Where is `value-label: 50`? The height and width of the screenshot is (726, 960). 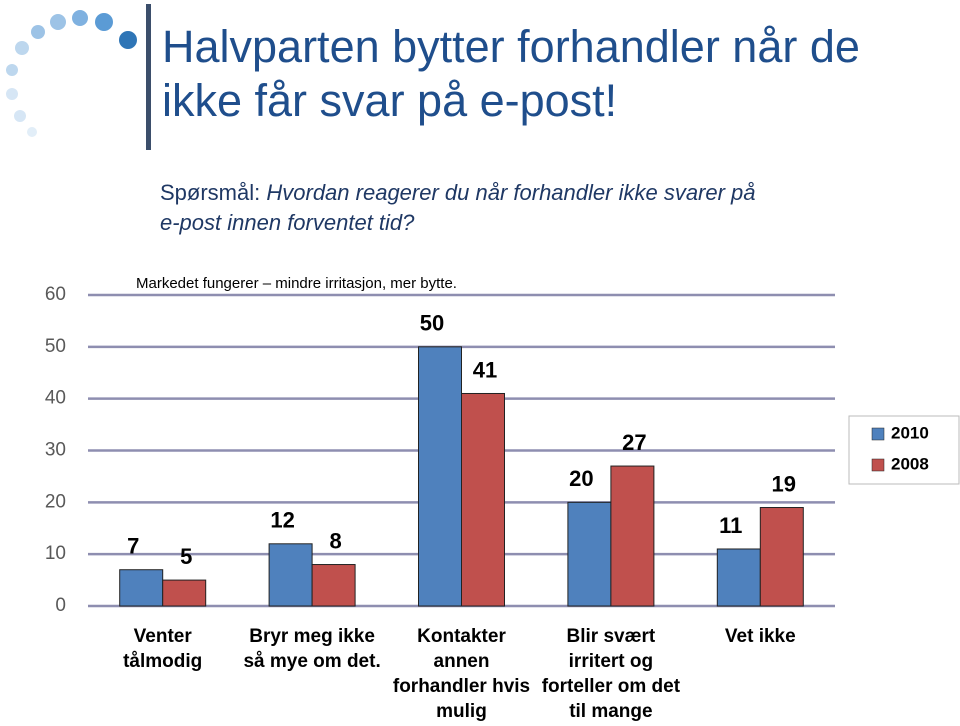
value-label: 50 is located at coordinates (432, 323).